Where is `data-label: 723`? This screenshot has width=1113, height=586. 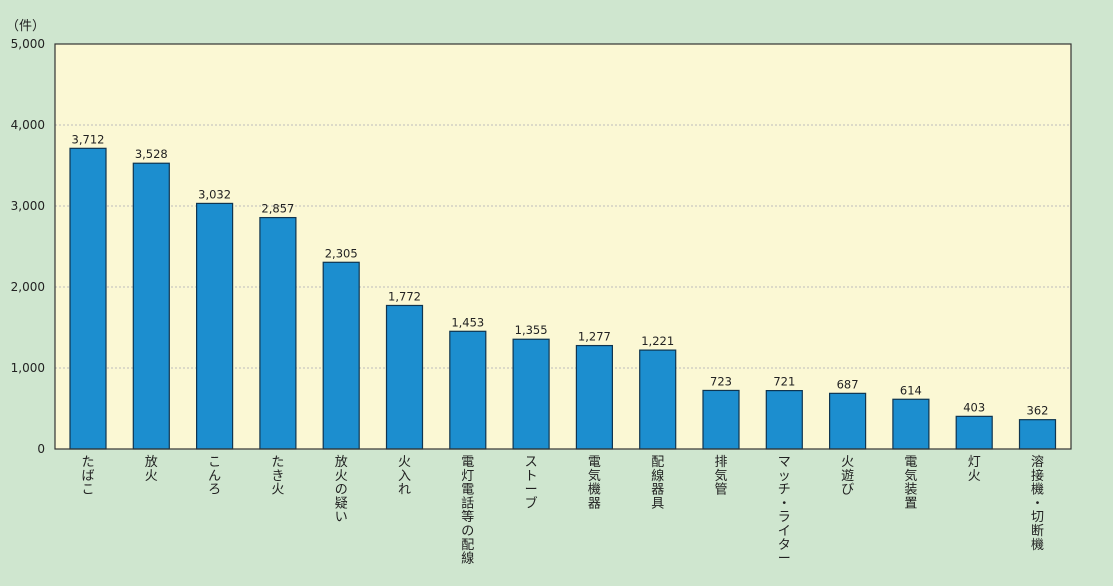
data-label: 723 is located at coordinates (721, 381).